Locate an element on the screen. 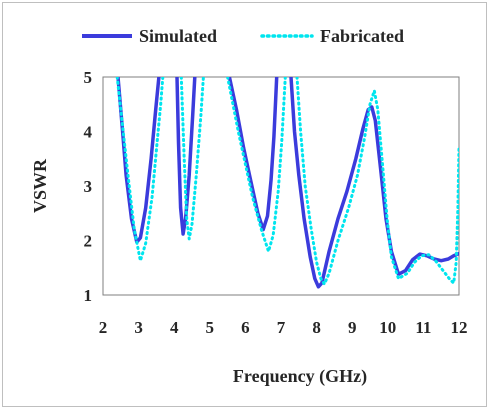  x-tick-labels: 2 3 4 5 6 7 8 9 10 11 12 is located at coordinates (283, 327).